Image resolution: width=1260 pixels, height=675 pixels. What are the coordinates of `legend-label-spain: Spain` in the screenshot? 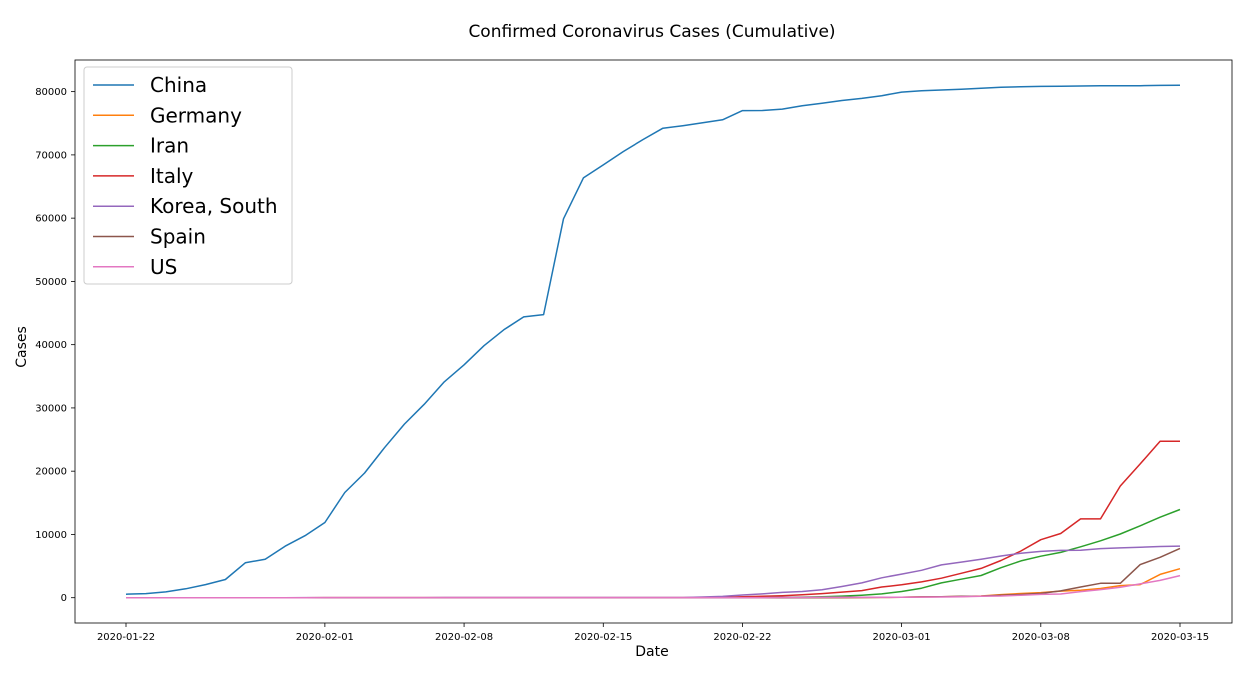 It's located at (178, 237).